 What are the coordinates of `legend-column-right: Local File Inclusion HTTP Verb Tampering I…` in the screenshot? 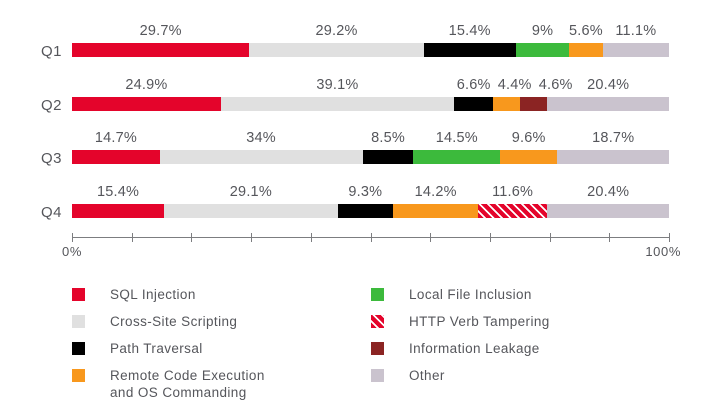 It's located at (460, 341).